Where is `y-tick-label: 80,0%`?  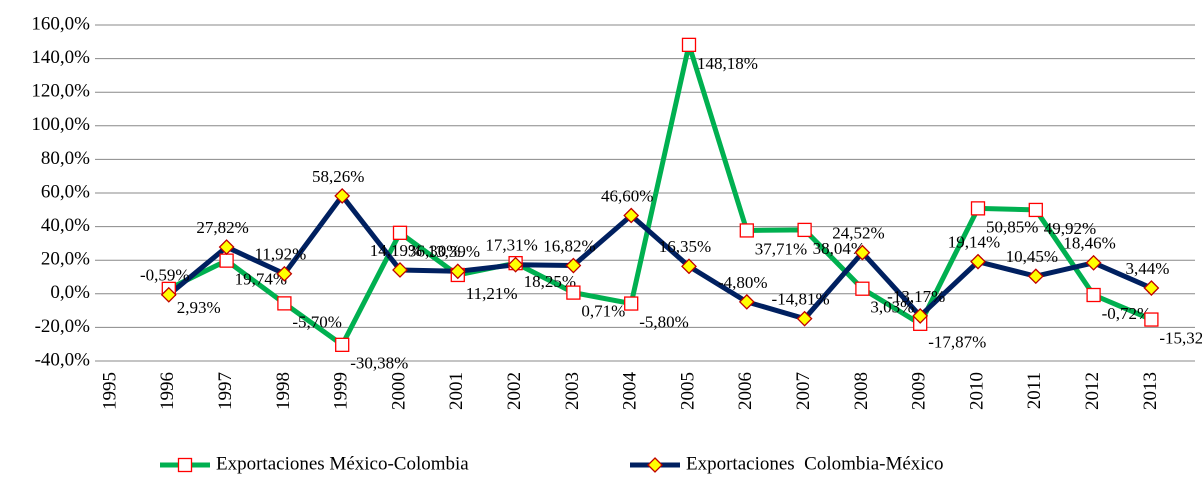 y-tick-label: 80,0% is located at coordinates (65, 158).